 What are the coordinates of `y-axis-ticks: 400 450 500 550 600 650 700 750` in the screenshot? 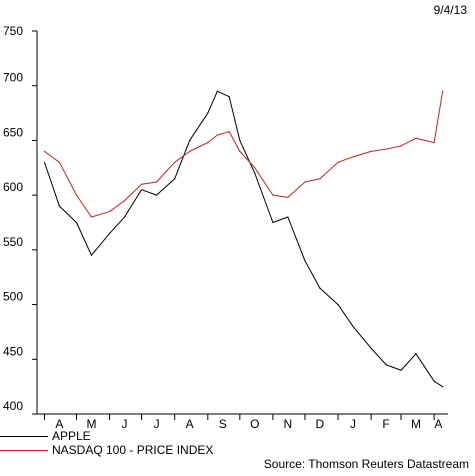 It's located at (20, 219).